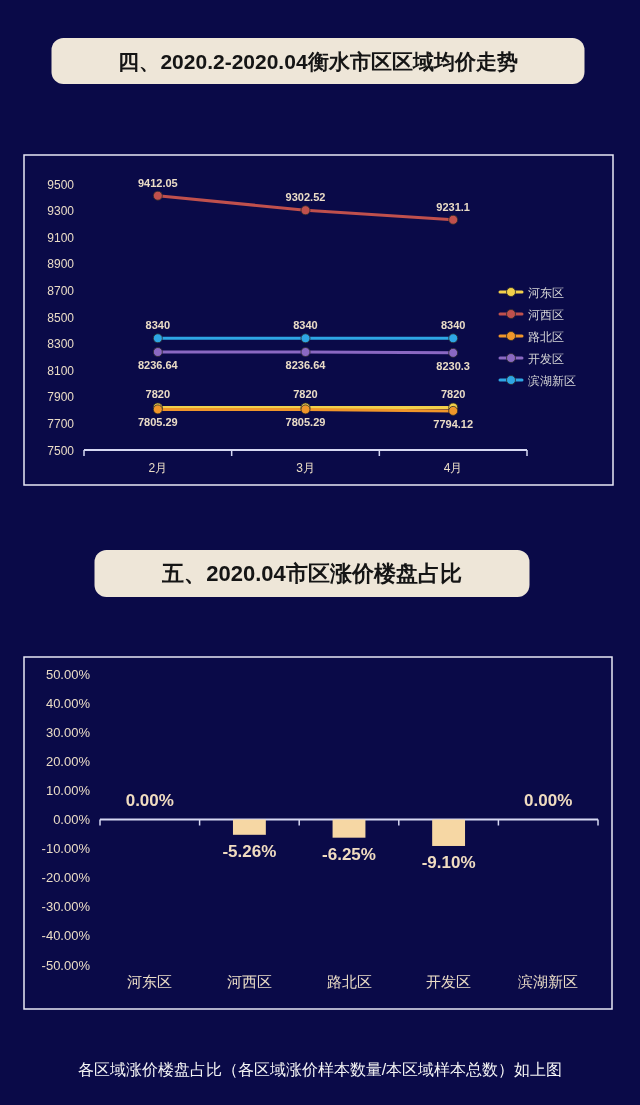 The image size is (640, 1105). Describe the element at coordinates (66, 965) in the screenshot. I see `y-tick-label: -50.00%` at that location.